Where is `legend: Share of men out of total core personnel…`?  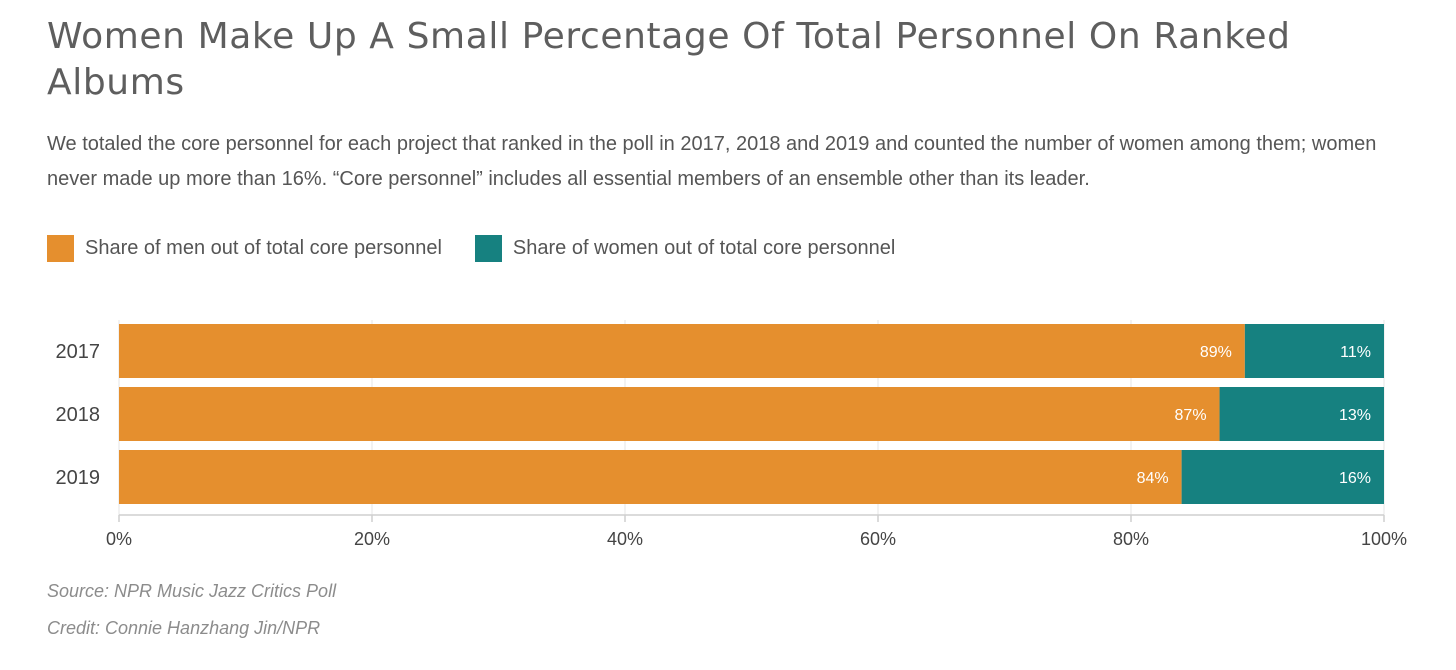 legend: Share of men out of total core personnel… is located at coordinates (487, 248).